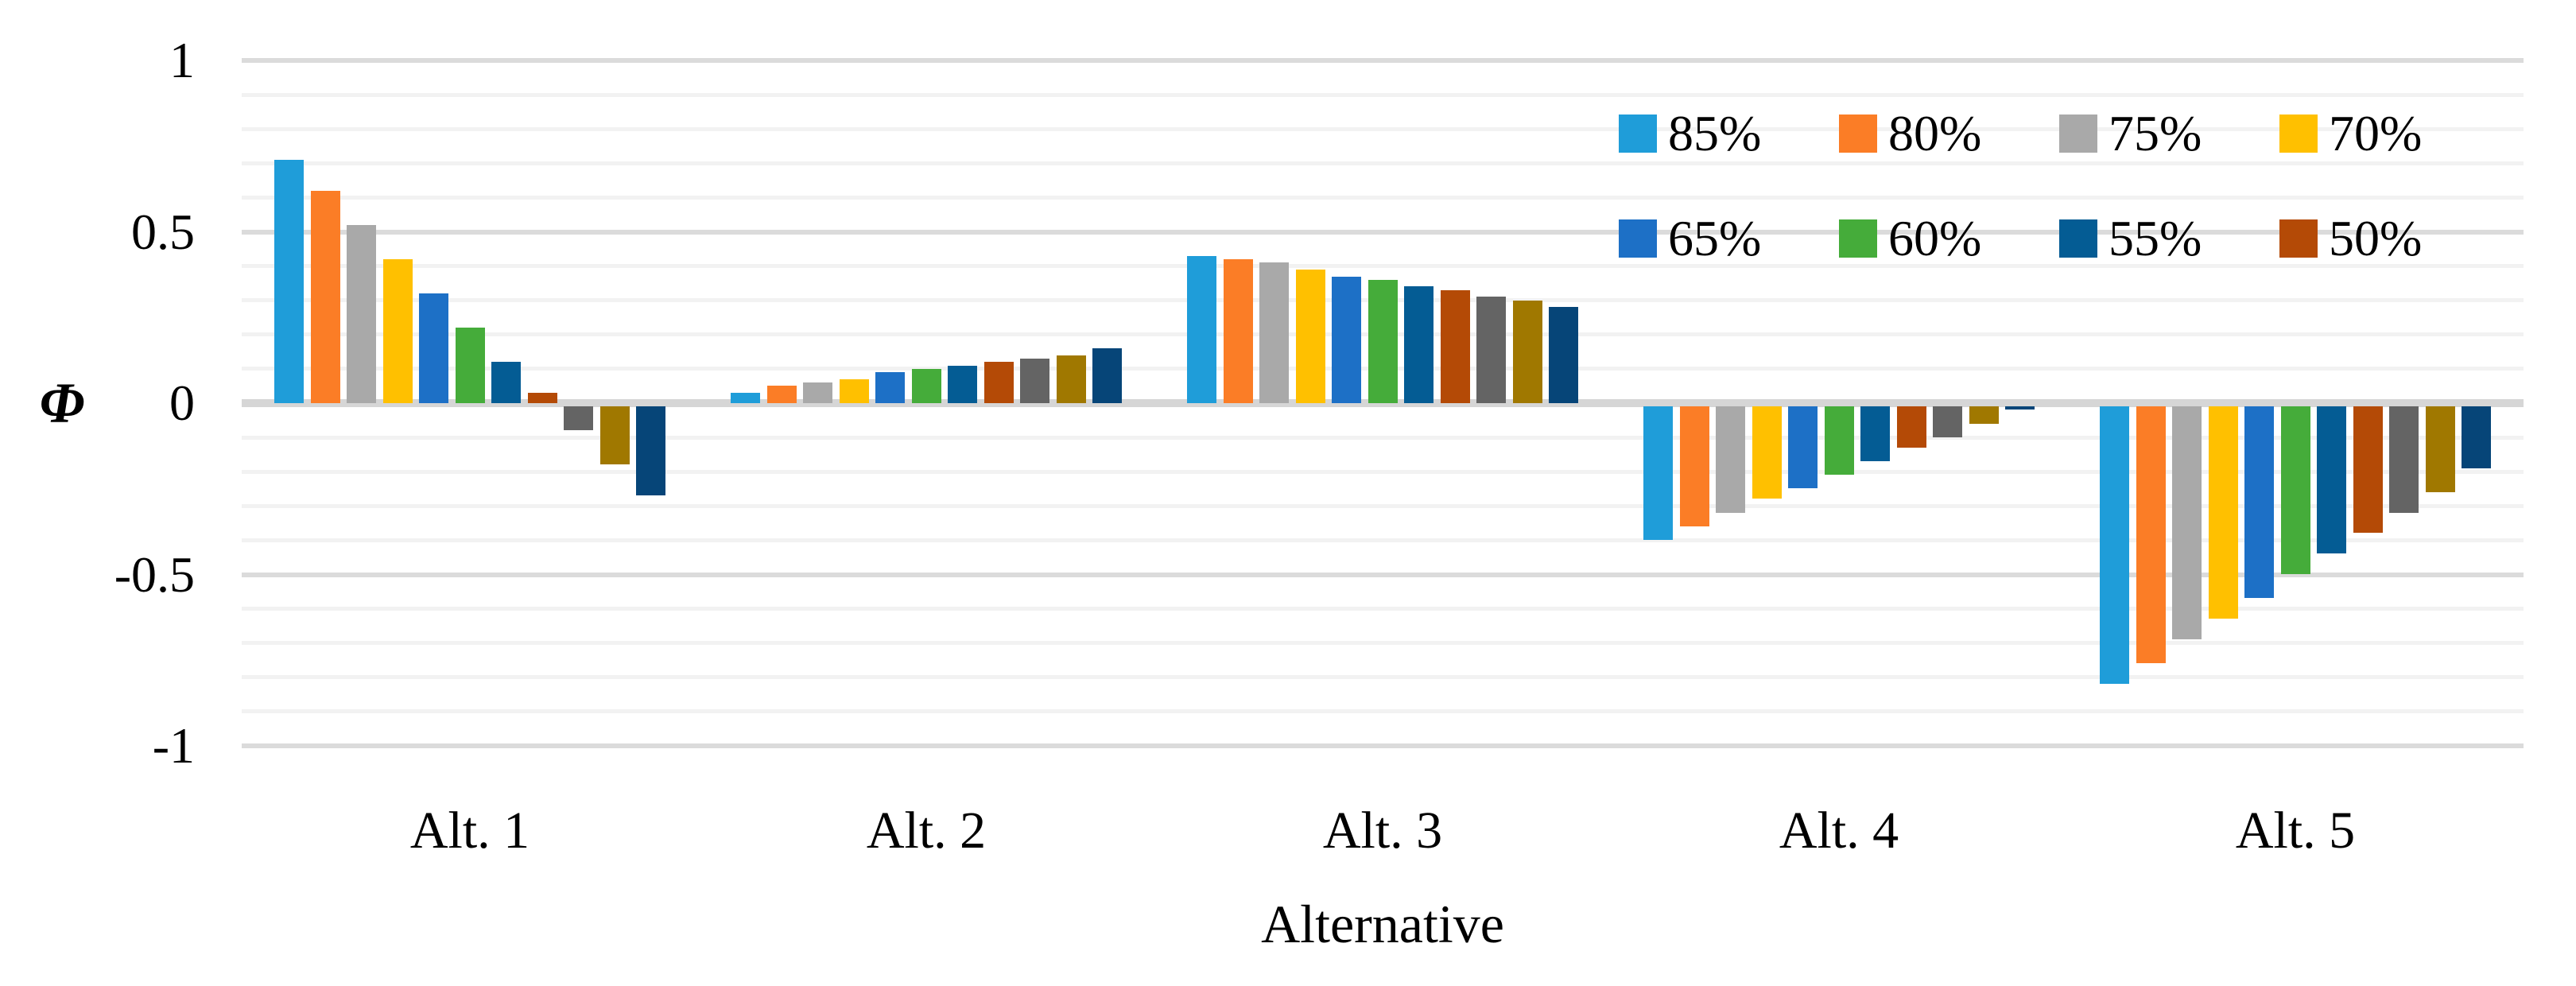  I want to click on y-tick-label: 0.5, so click(163, 231).